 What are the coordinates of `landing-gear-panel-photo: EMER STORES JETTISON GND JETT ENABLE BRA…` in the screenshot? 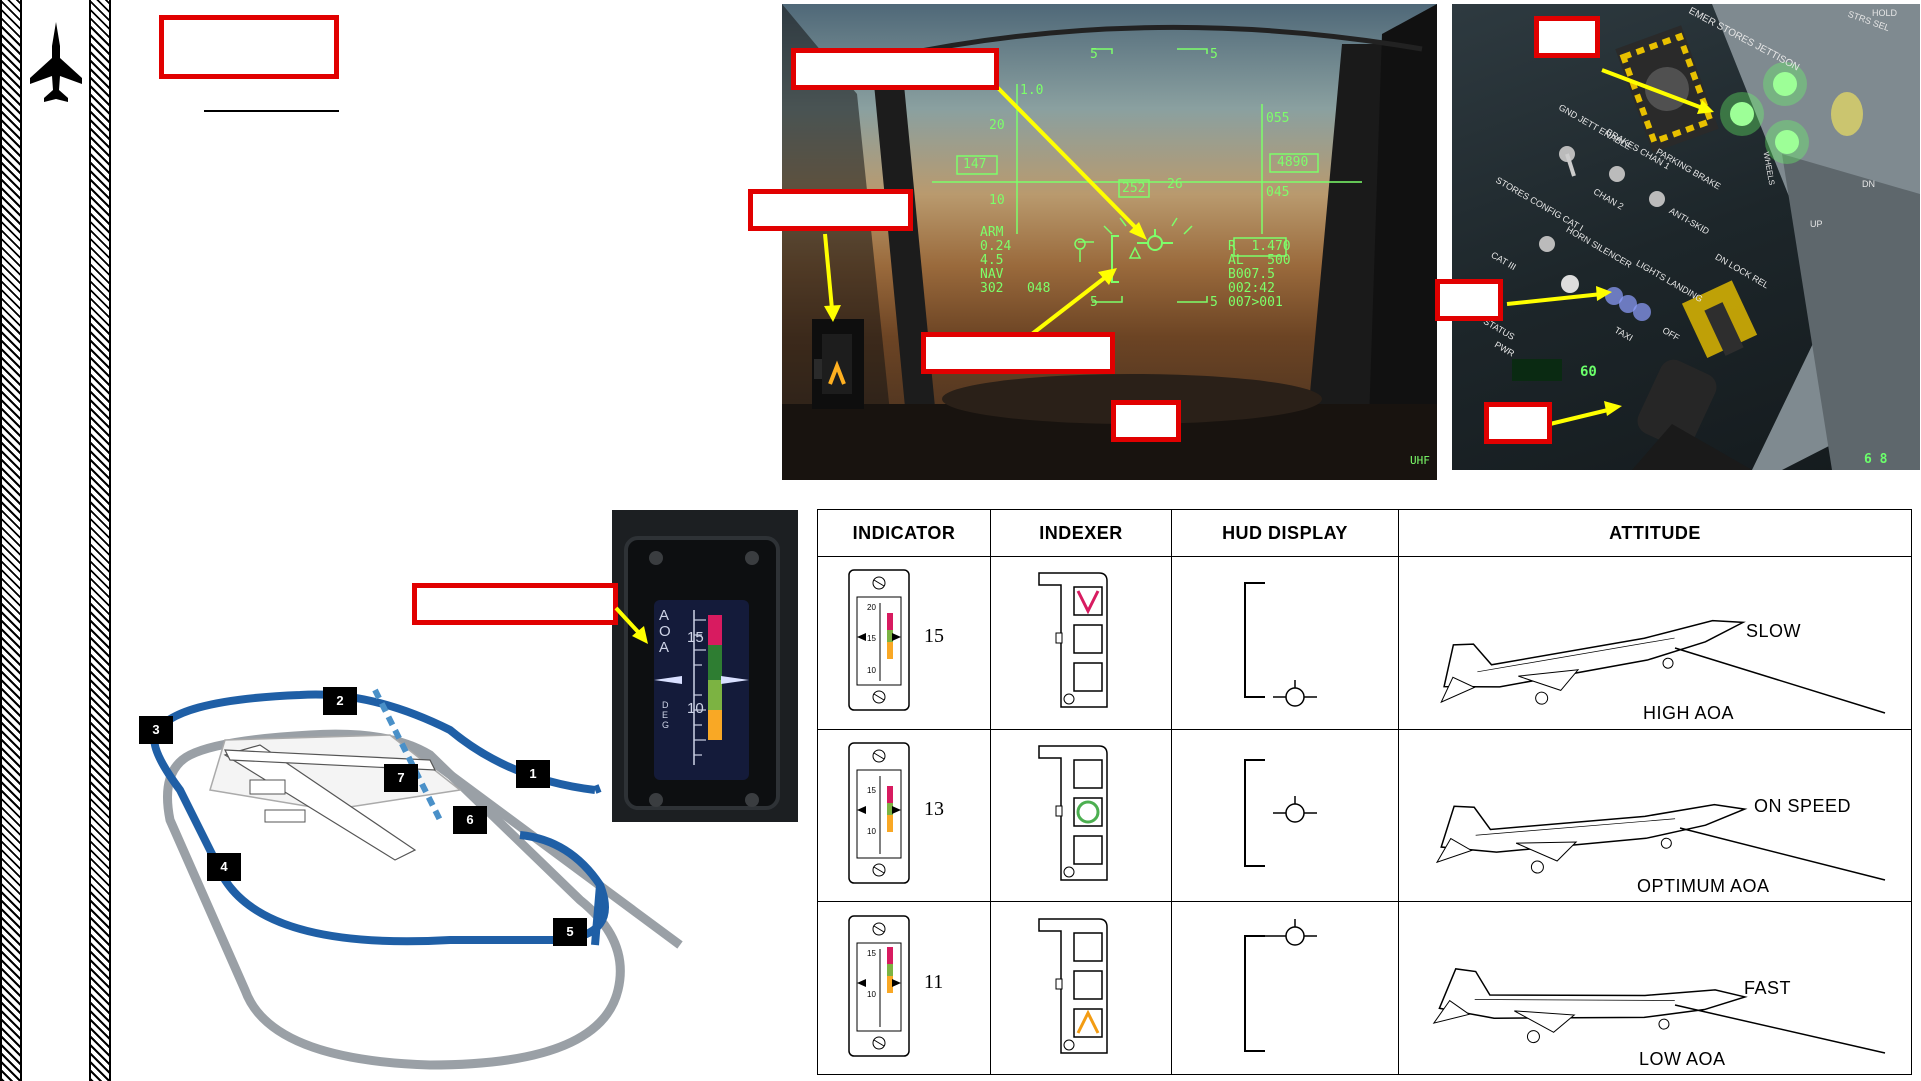 It's located at (1686, 237).